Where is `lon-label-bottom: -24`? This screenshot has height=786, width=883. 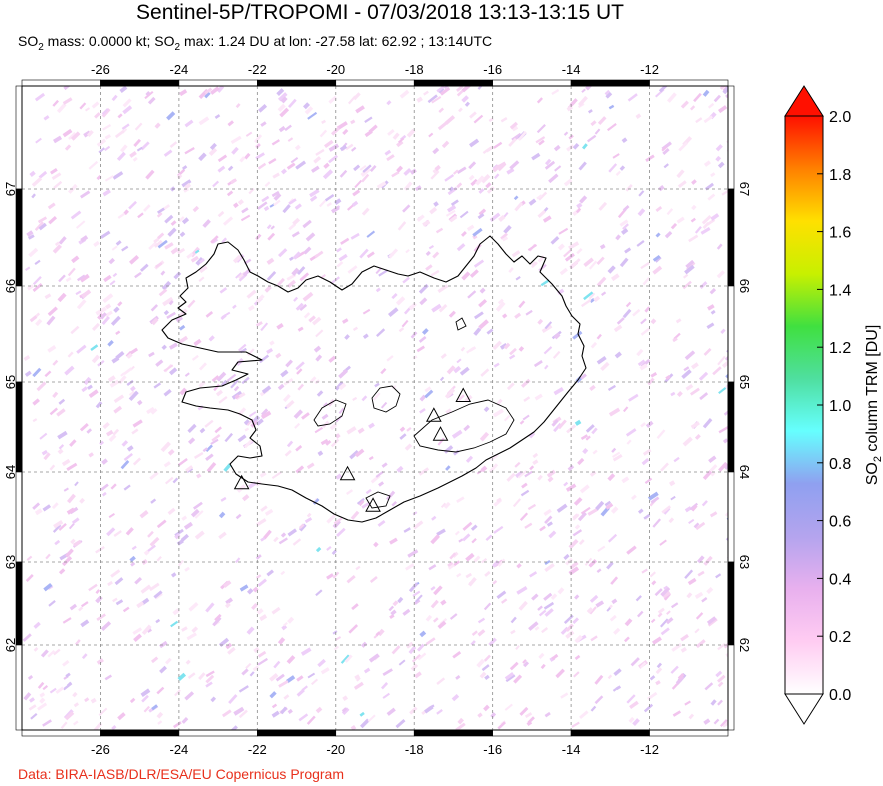
lon-label-bottom: -24 is located at coordinates (178, 749).